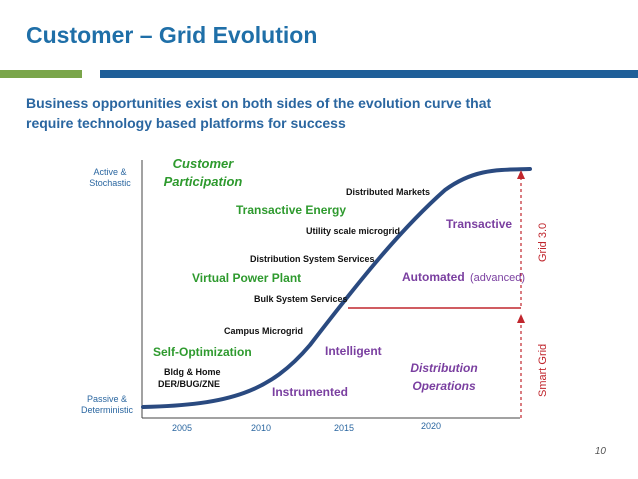 The height and width of the screenshot is (479, 638). What do you see at coordinates (431, 426) in the screenshot?
I see `x-tick-2020: 2020` at bounding box center [431, 426].